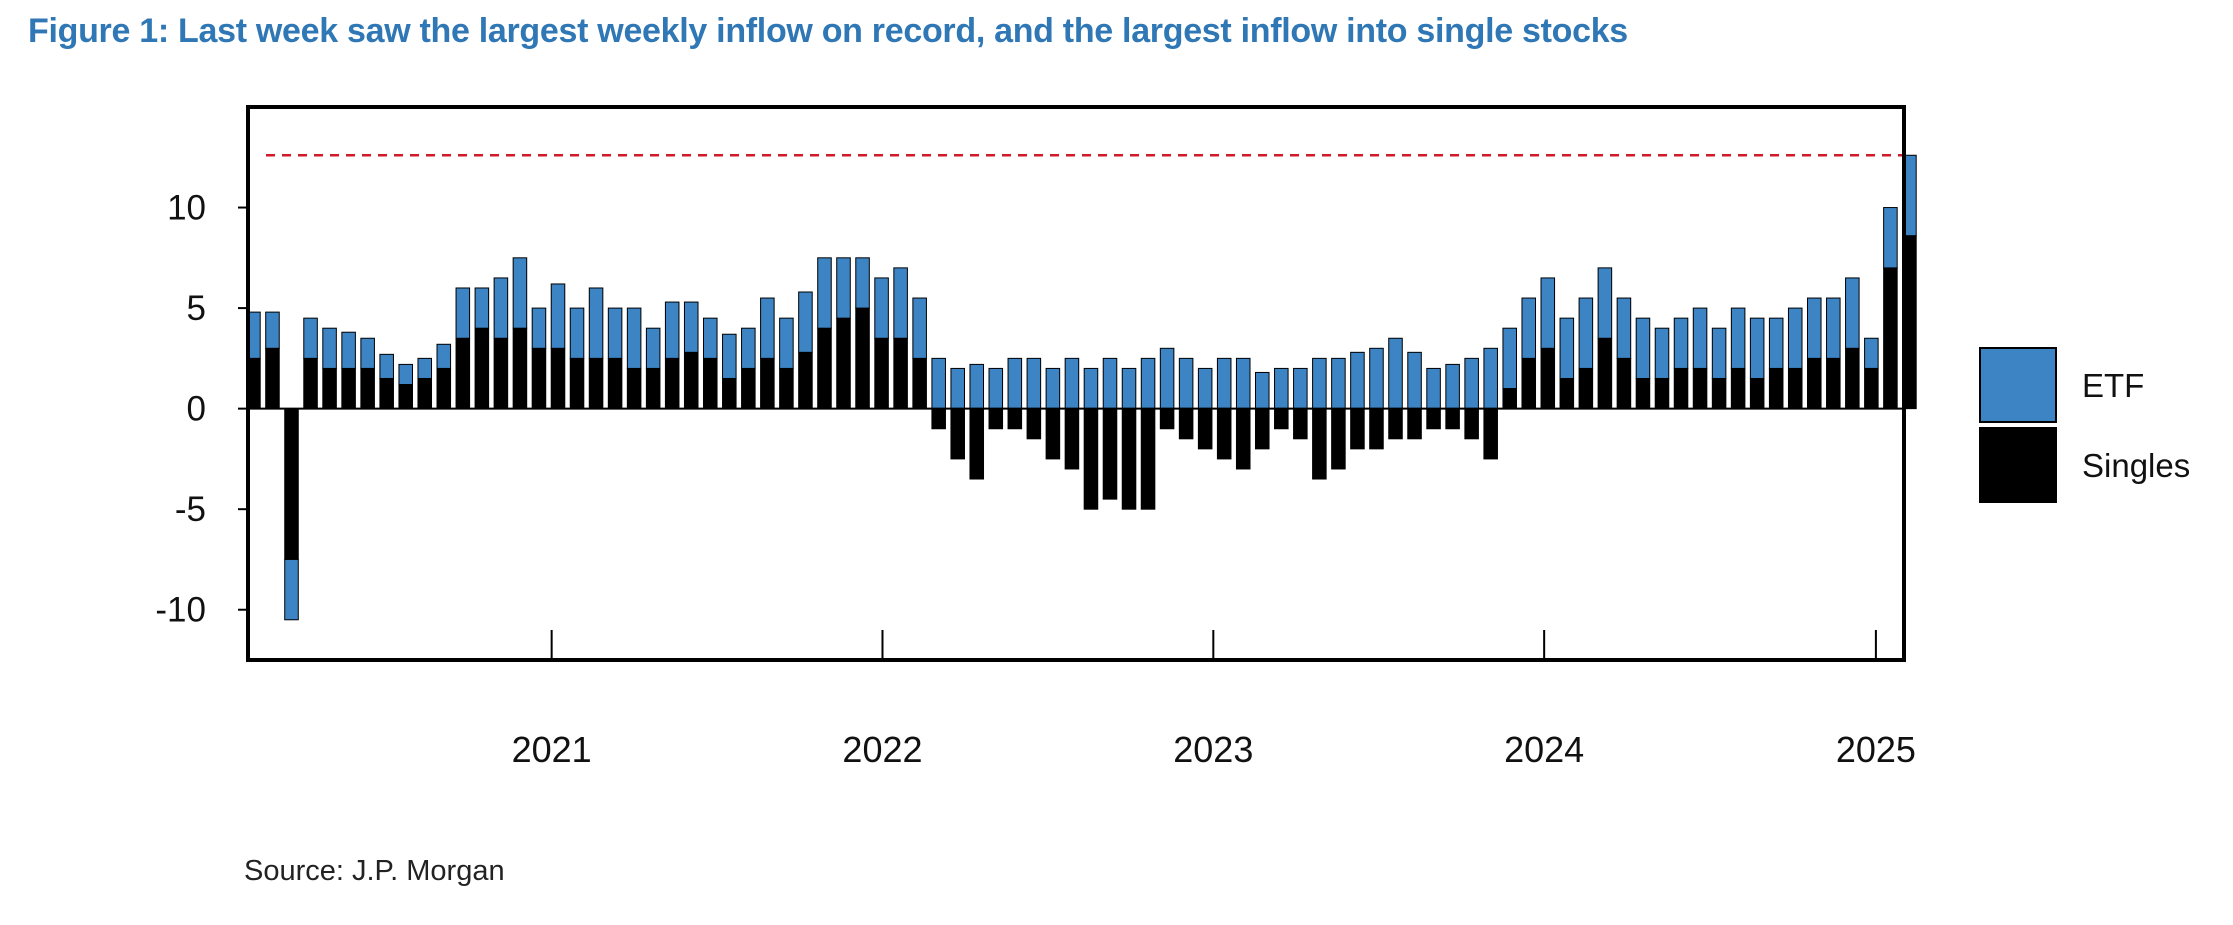 Image resolution: width=2233 pixels, height=925 pixels. What do you see at coordinates (2136, 465) in the screenshot?
I see `legend-label-singles: Singles` at bounding box center [2136, 465].